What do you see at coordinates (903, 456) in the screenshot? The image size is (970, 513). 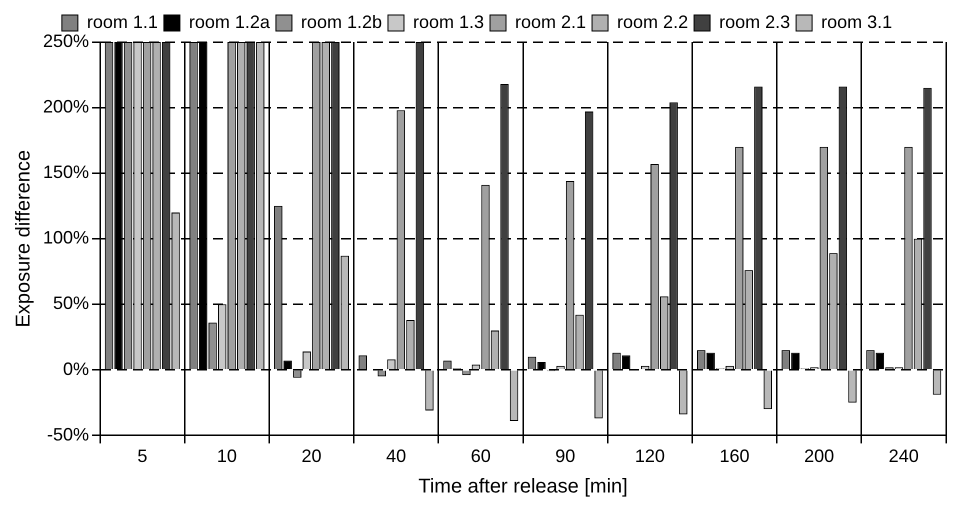 I see `x-tick-label: 240` at bounding box center [903, 456].